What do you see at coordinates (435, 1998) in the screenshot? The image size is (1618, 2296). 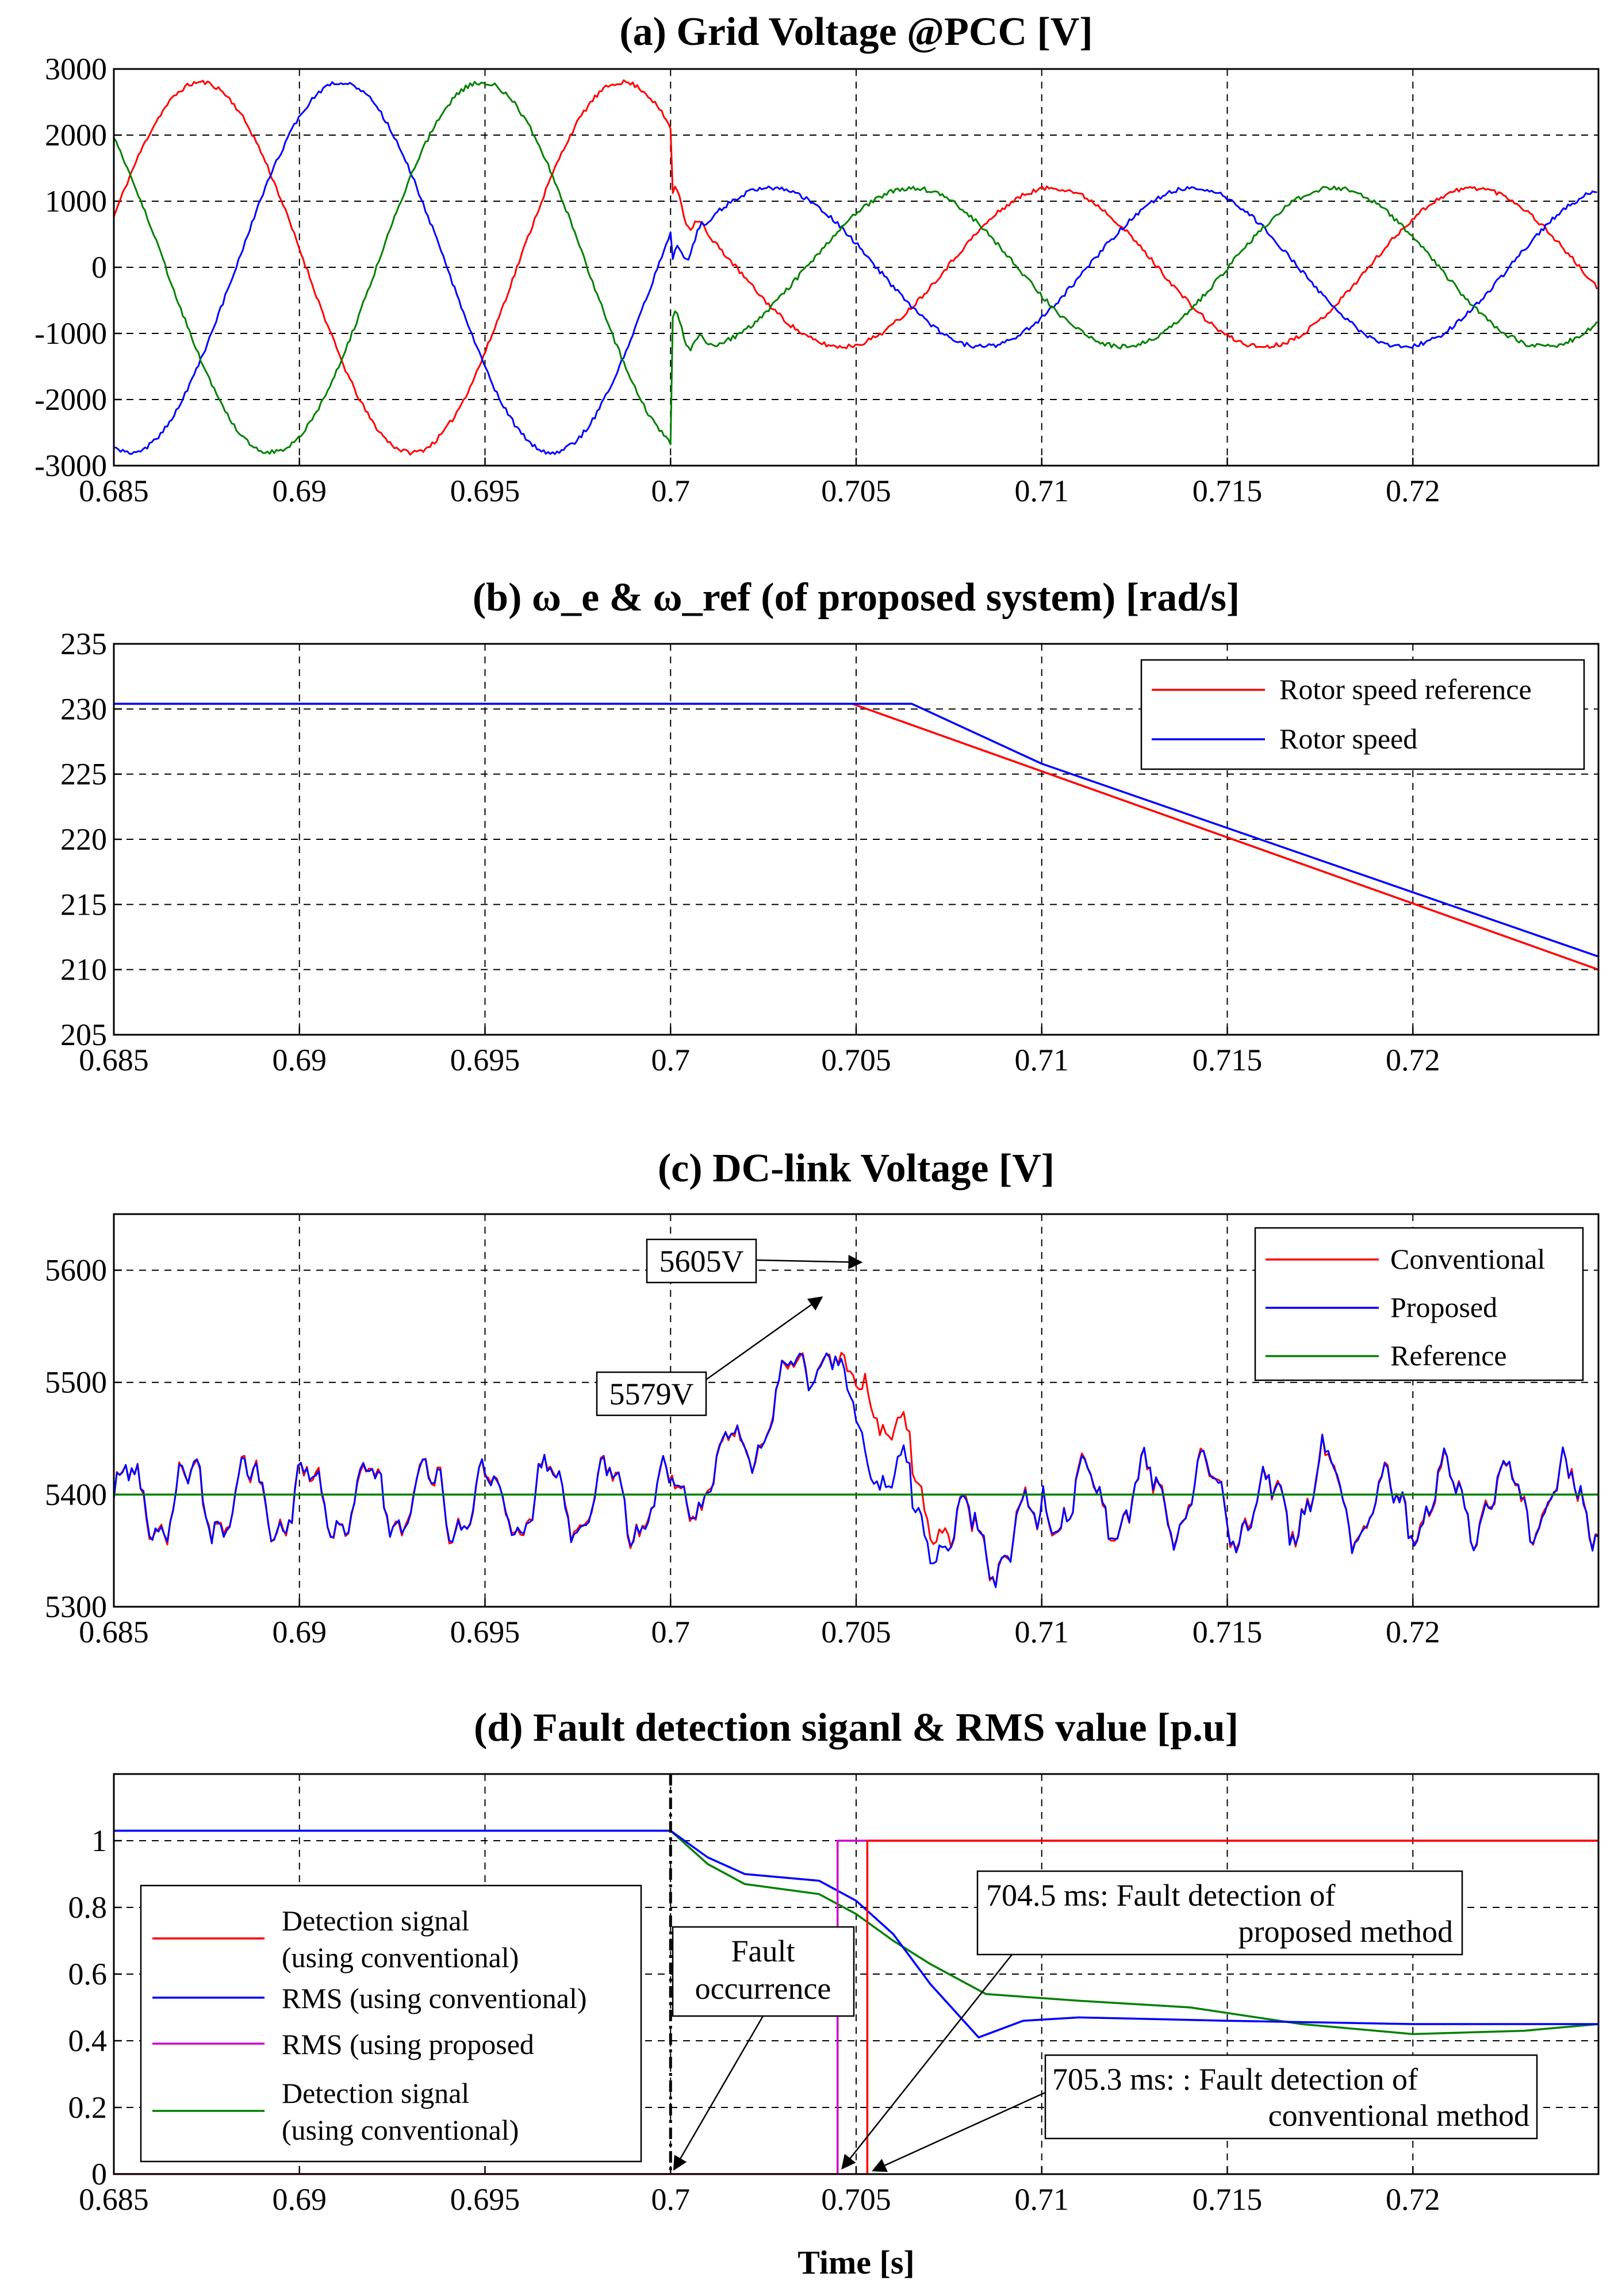 I see `legend-entry-label: RMS (using conventional)` at bounding box center [435, 1998].